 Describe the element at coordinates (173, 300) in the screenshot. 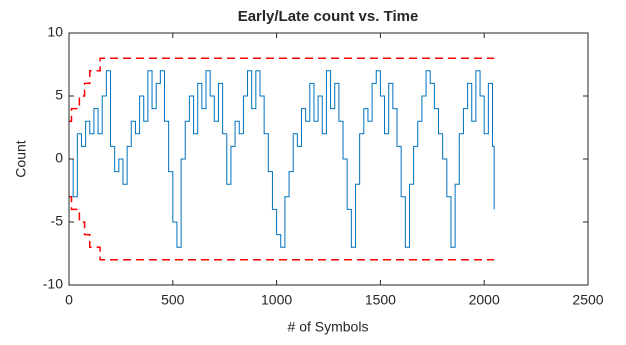

I see `x-tick-label: 500` at that location.